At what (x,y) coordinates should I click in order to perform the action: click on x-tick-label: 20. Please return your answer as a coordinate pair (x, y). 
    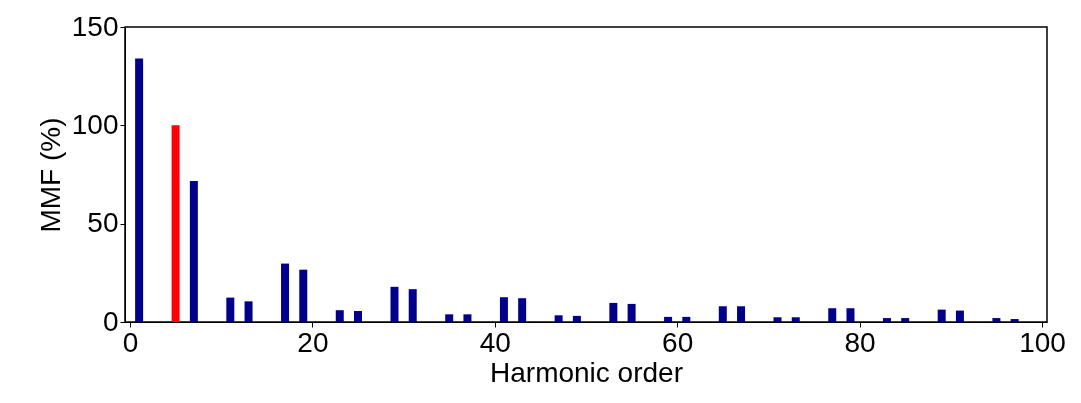
    Looking at the image, I should click on (313, 342).